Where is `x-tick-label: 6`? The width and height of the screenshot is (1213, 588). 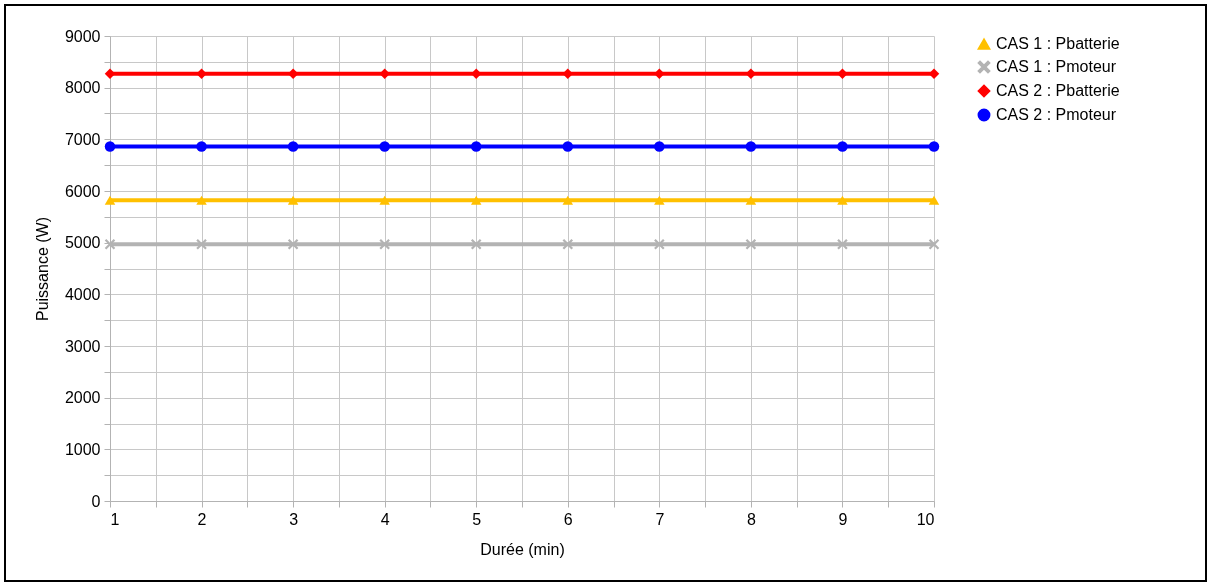 x-tick-label: 6 is located at coordinates (568, 519).